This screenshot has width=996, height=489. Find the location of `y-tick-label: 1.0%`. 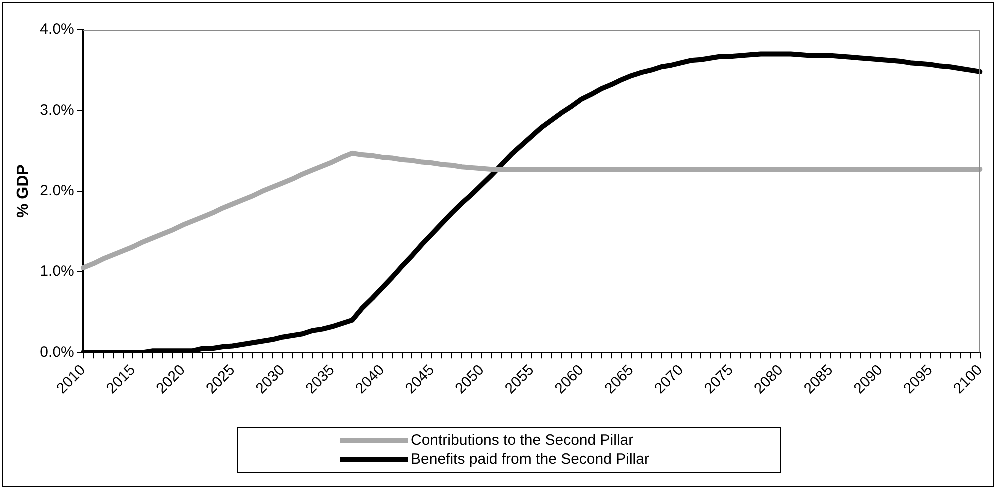

y-tick-label: 1.0% is located at coordinates (57, 271).